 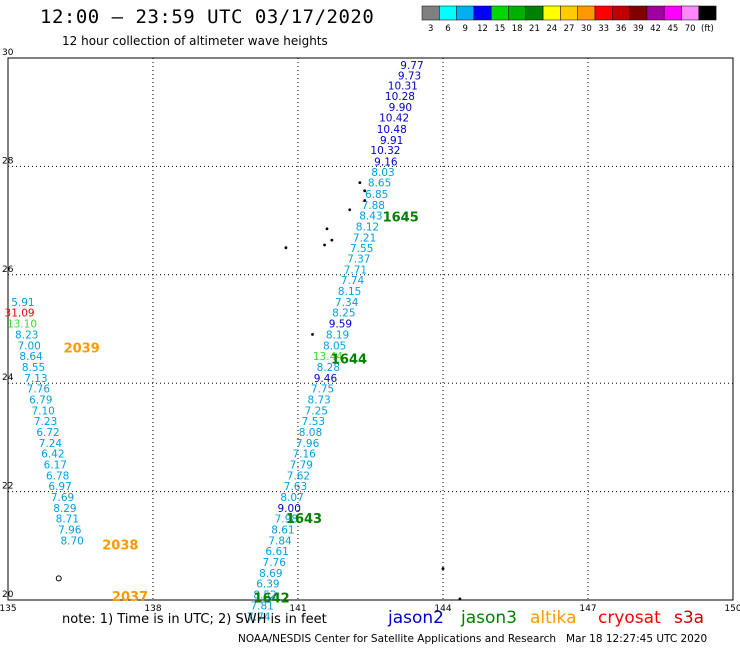 I want to click on wave-height-label: 7.53, so click(x=313, y=422).